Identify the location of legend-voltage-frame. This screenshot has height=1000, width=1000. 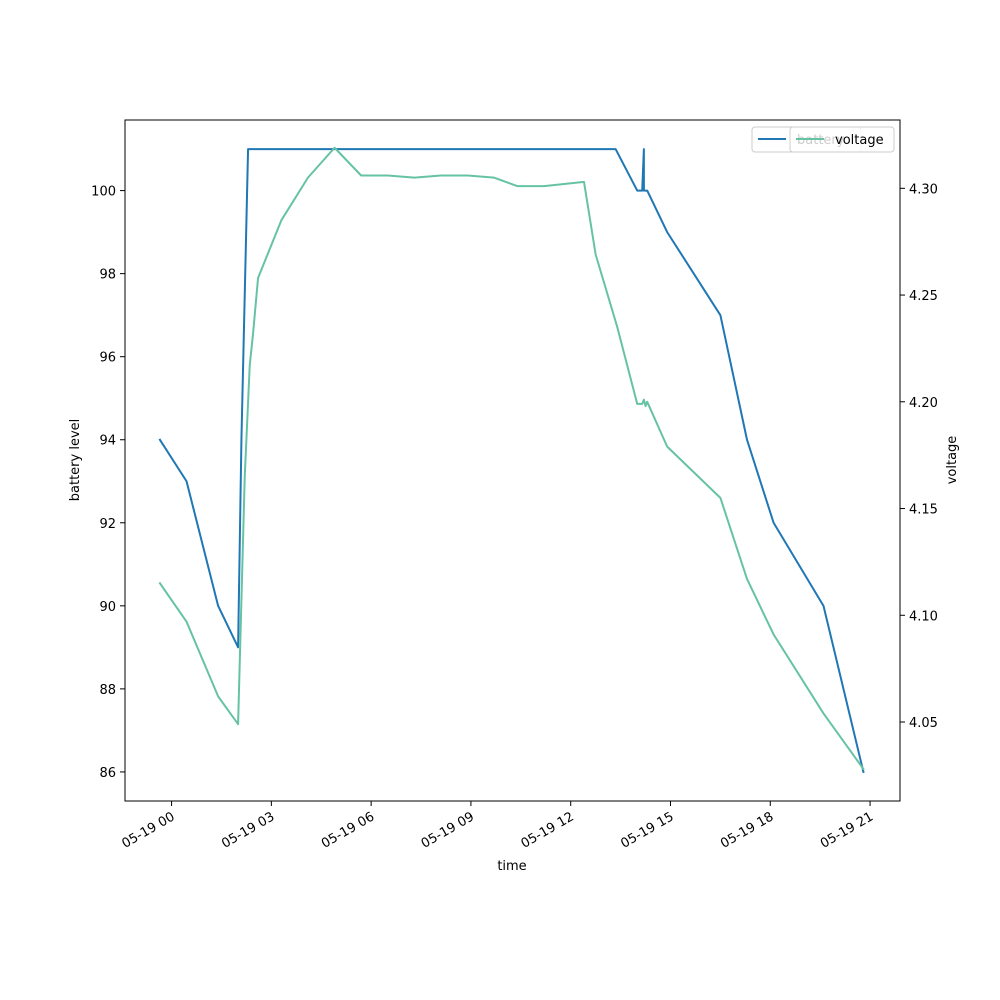
(842, 139).